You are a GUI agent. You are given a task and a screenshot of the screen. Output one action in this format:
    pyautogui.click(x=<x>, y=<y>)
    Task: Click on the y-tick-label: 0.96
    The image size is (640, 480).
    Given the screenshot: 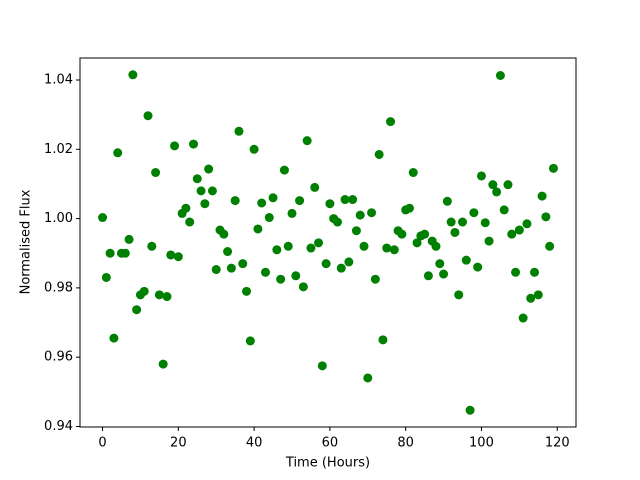 What is the action you would take?
    pyautogui.click(x=58, y=357)
    